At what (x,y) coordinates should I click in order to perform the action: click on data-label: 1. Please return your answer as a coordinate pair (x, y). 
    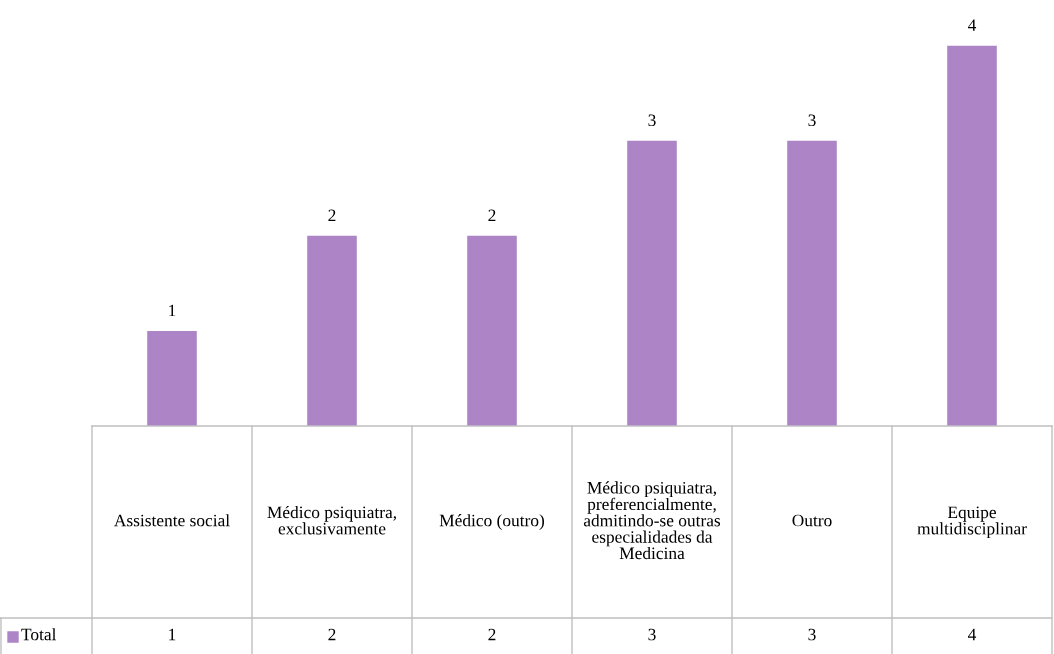
    Looking at the image, I should click on (172, 310).